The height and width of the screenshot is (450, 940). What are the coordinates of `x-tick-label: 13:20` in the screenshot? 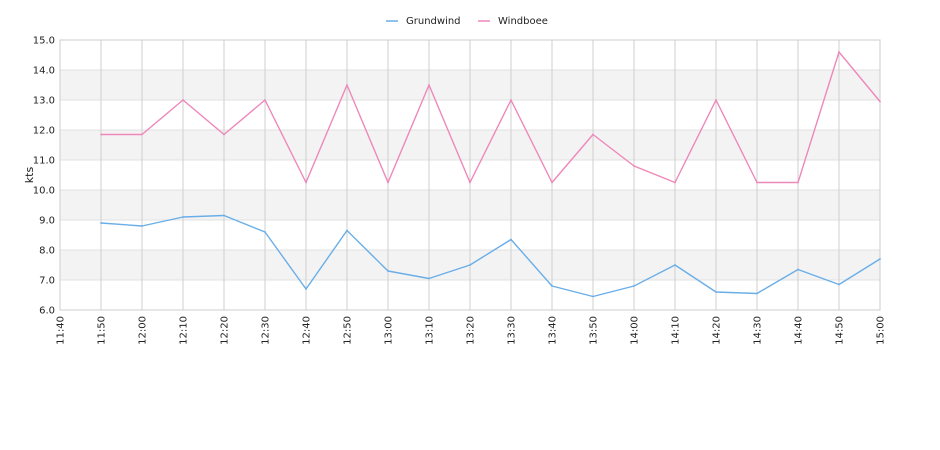 It's located at (471, 330).